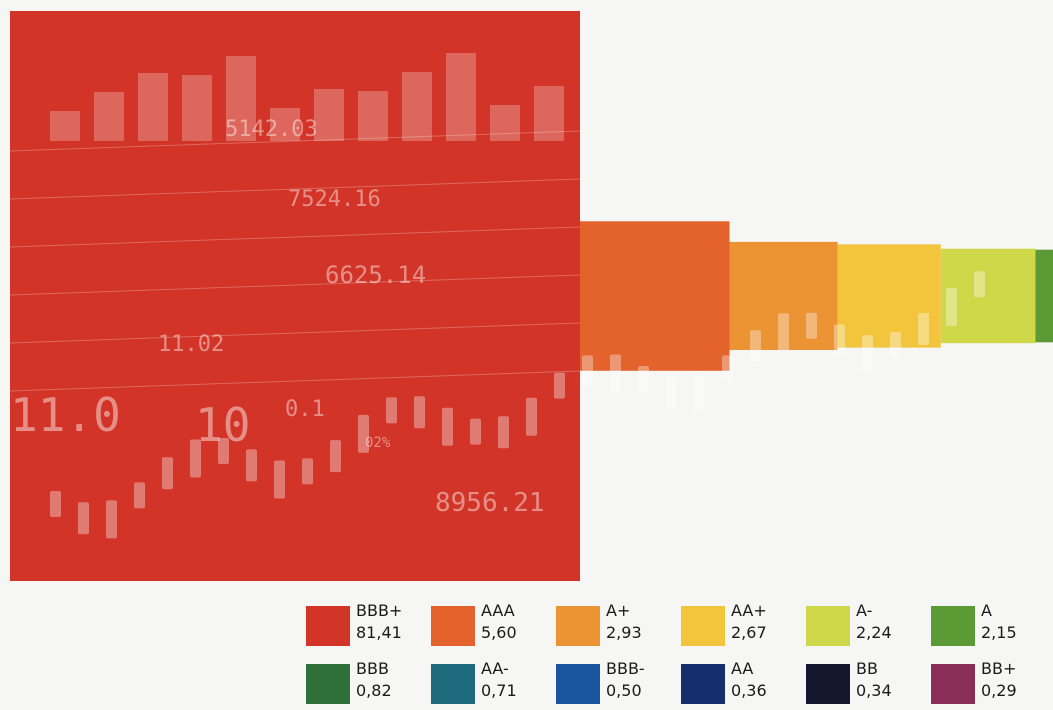  Describe the element at coordinates (305, 409) in the screenshot. I see `decor-figure: 0.1` at that location.